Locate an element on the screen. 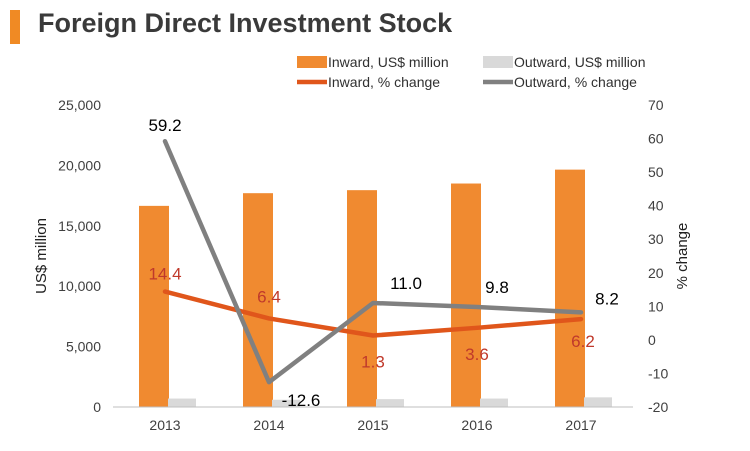 The width and height of the screenshot is (750, 451). y-tick-label: 25,000 is located at coordinates (79, 105).